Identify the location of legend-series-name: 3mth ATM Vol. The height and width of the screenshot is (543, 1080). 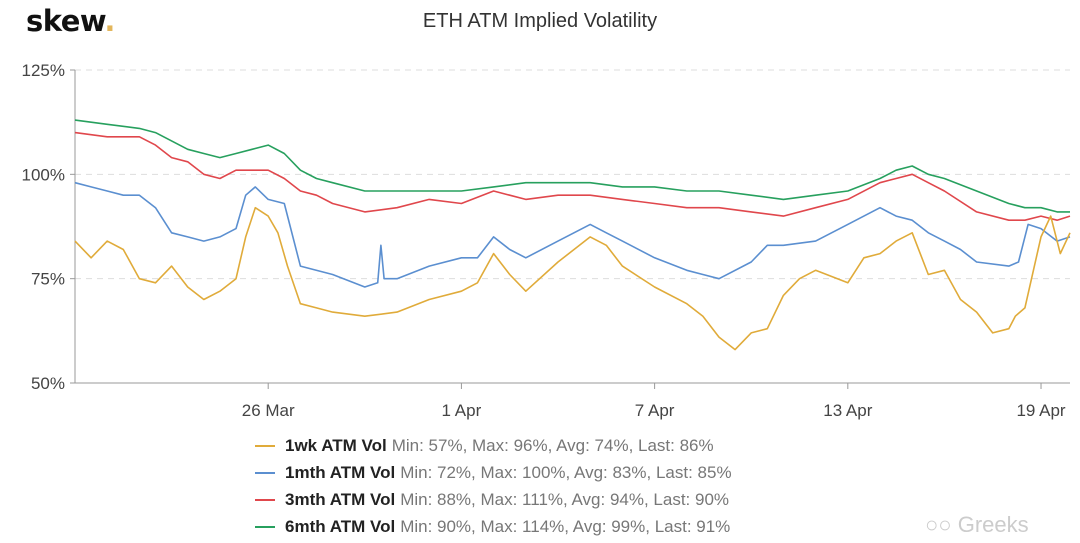
(340, 499).